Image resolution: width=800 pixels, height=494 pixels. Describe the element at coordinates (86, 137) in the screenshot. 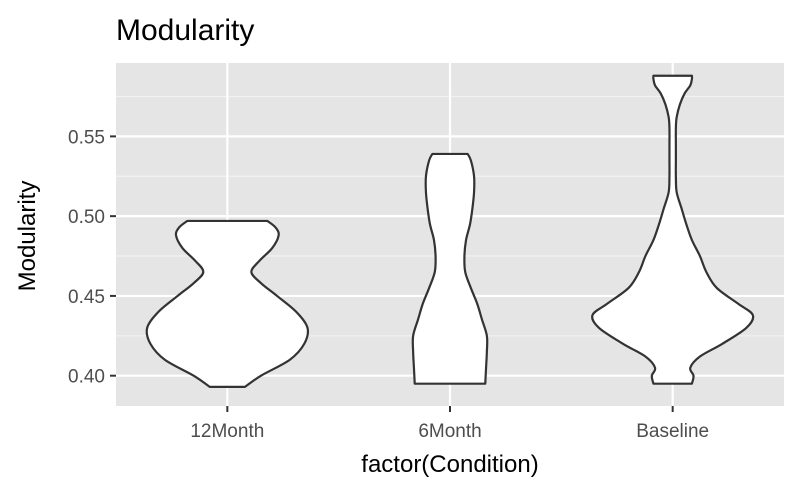

I see `y-tick-label: 0.55` at that location.